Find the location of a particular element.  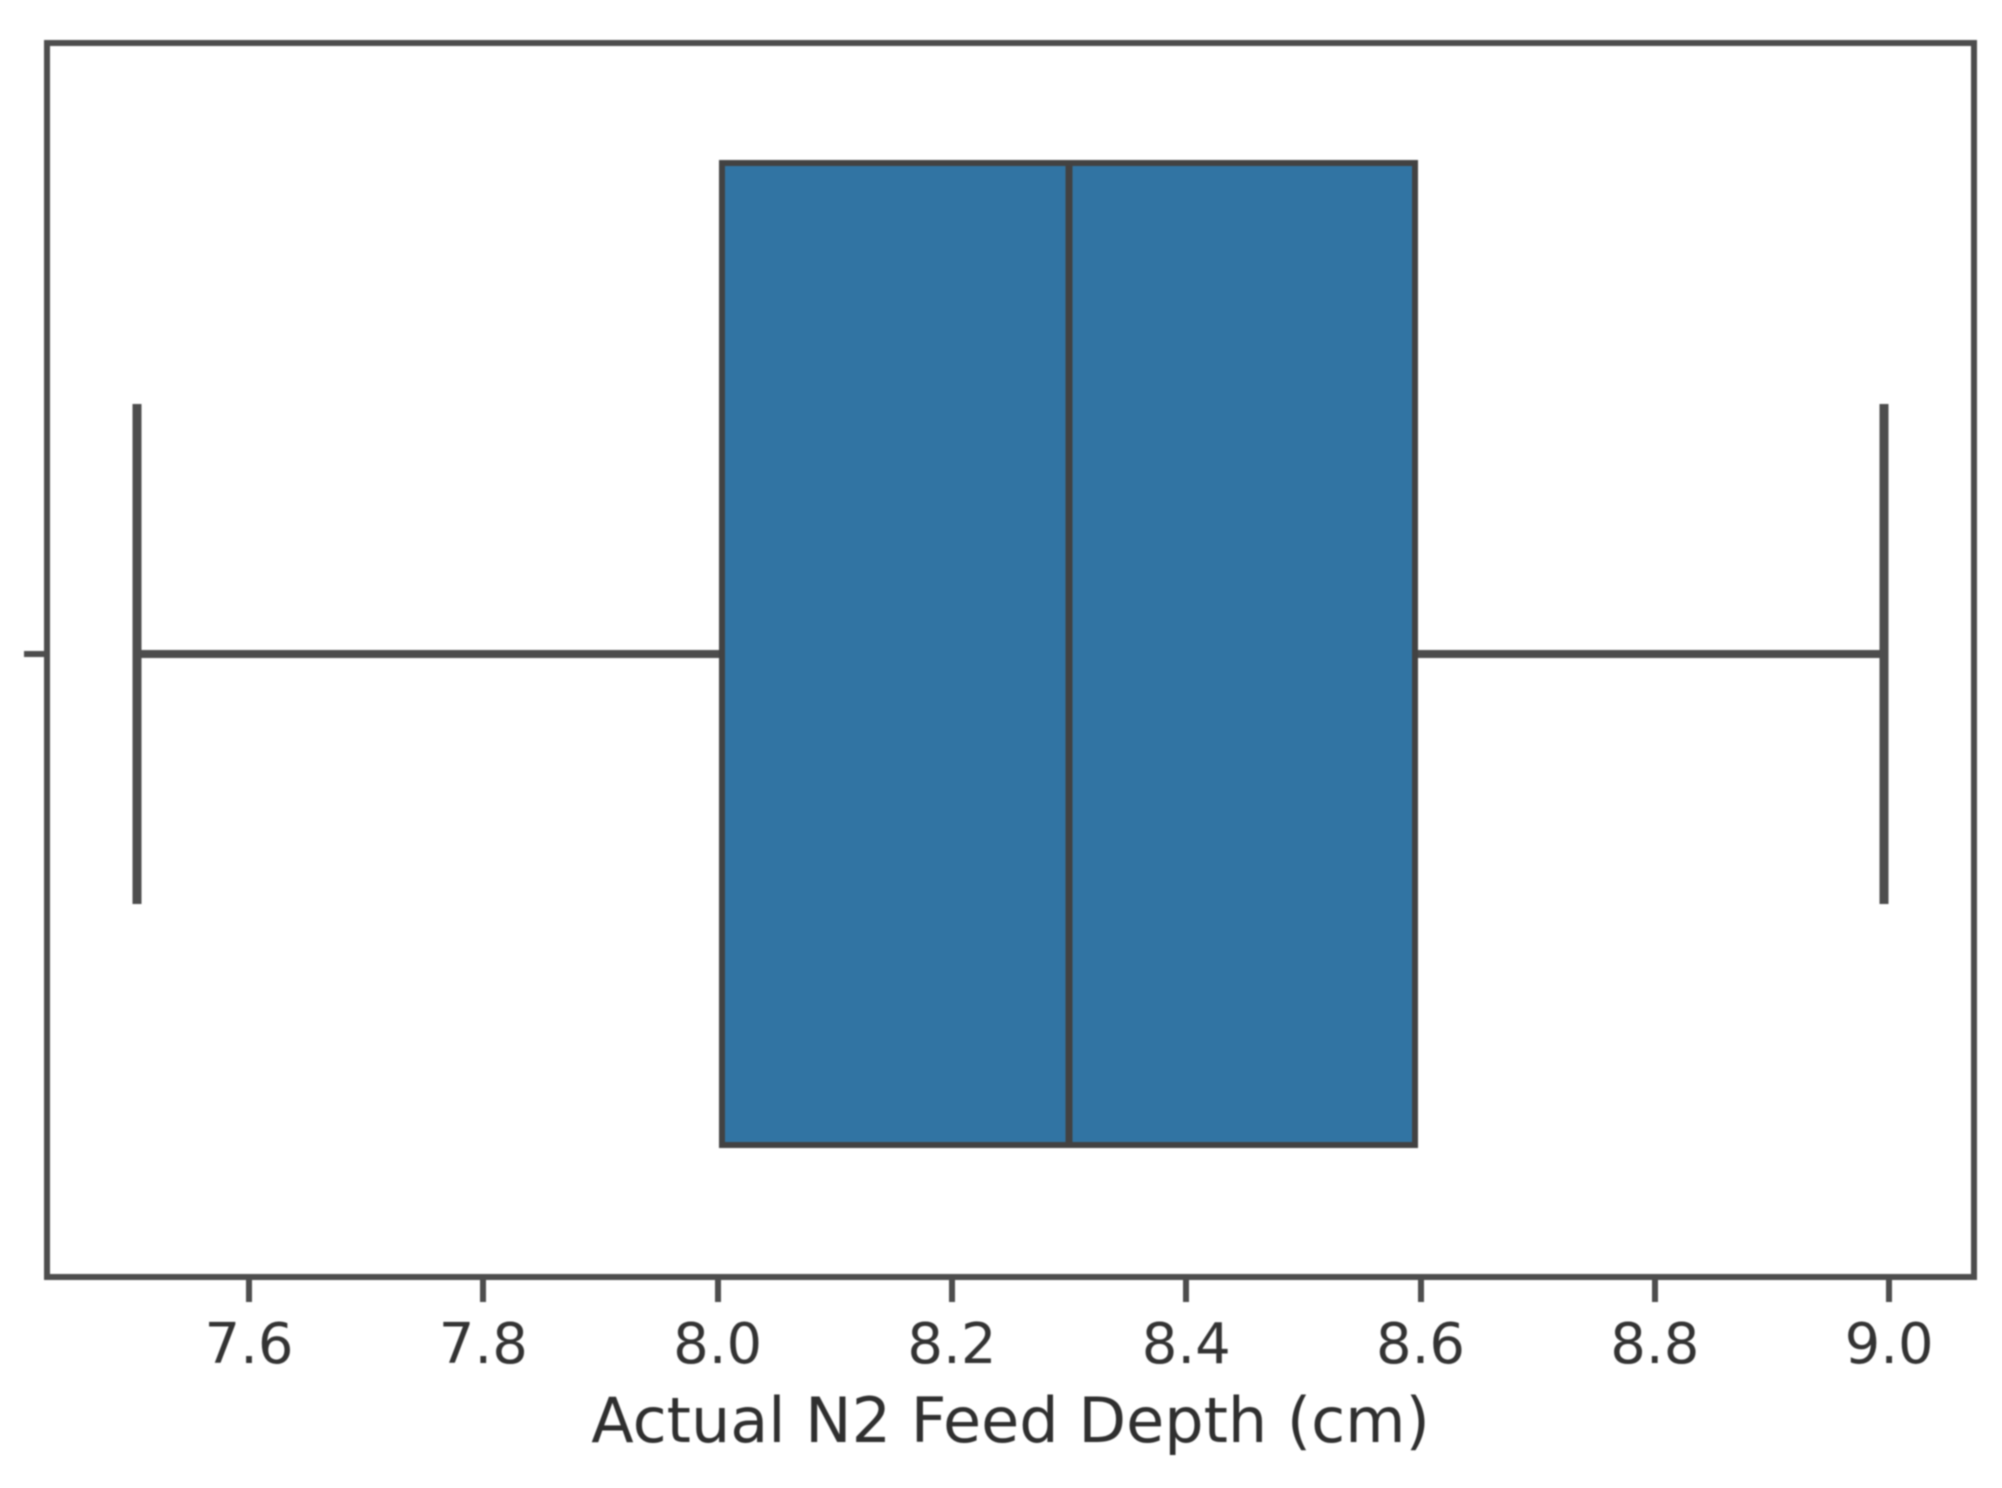

median-line is located at coordinates (1069, 654).